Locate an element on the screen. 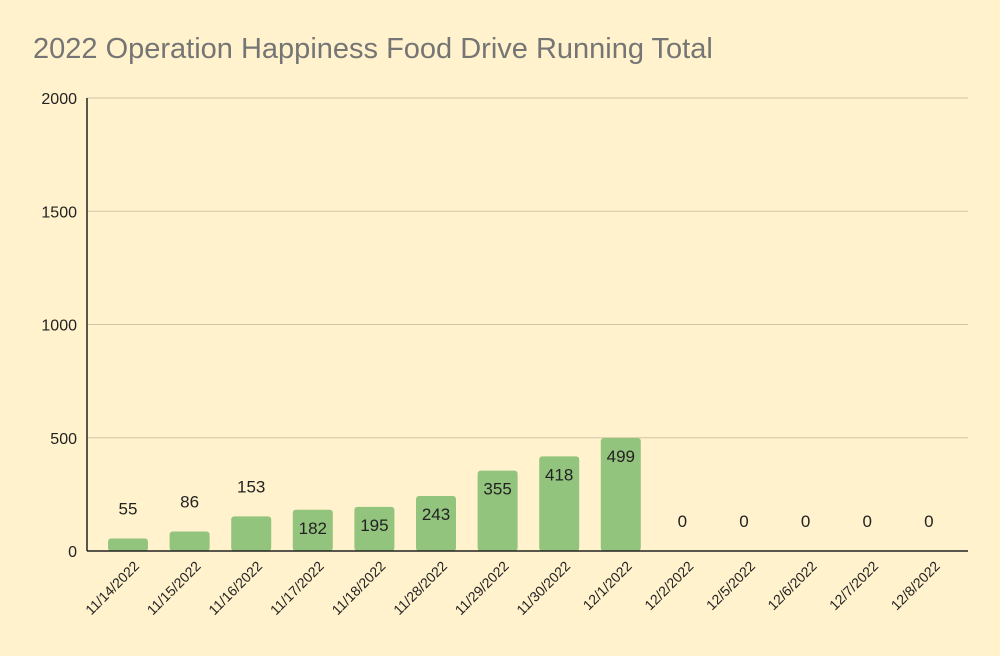 Image resolution: width=1000 pixels, height=656 pixels. x-tick-label-11/16/2022: 11/16/2022 is located at coordinates (235, 588).